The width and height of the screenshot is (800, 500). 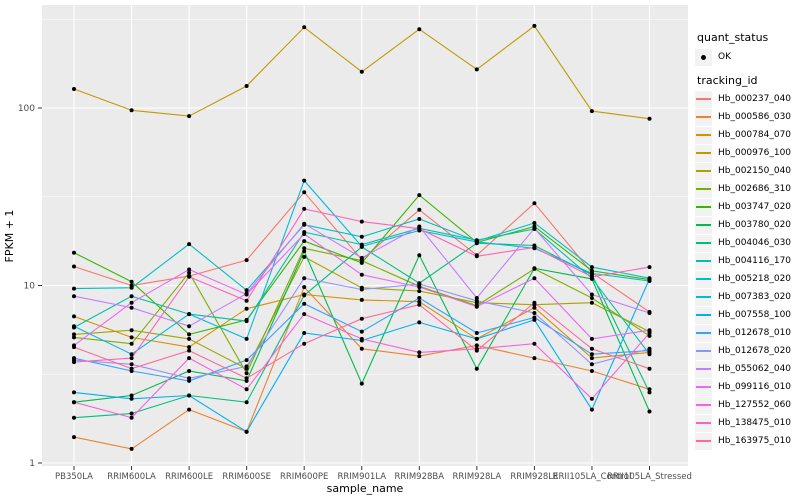 I want to click on legend-item-Hb_007558_100: Hb_007558_100, so click(x=743, y=315).